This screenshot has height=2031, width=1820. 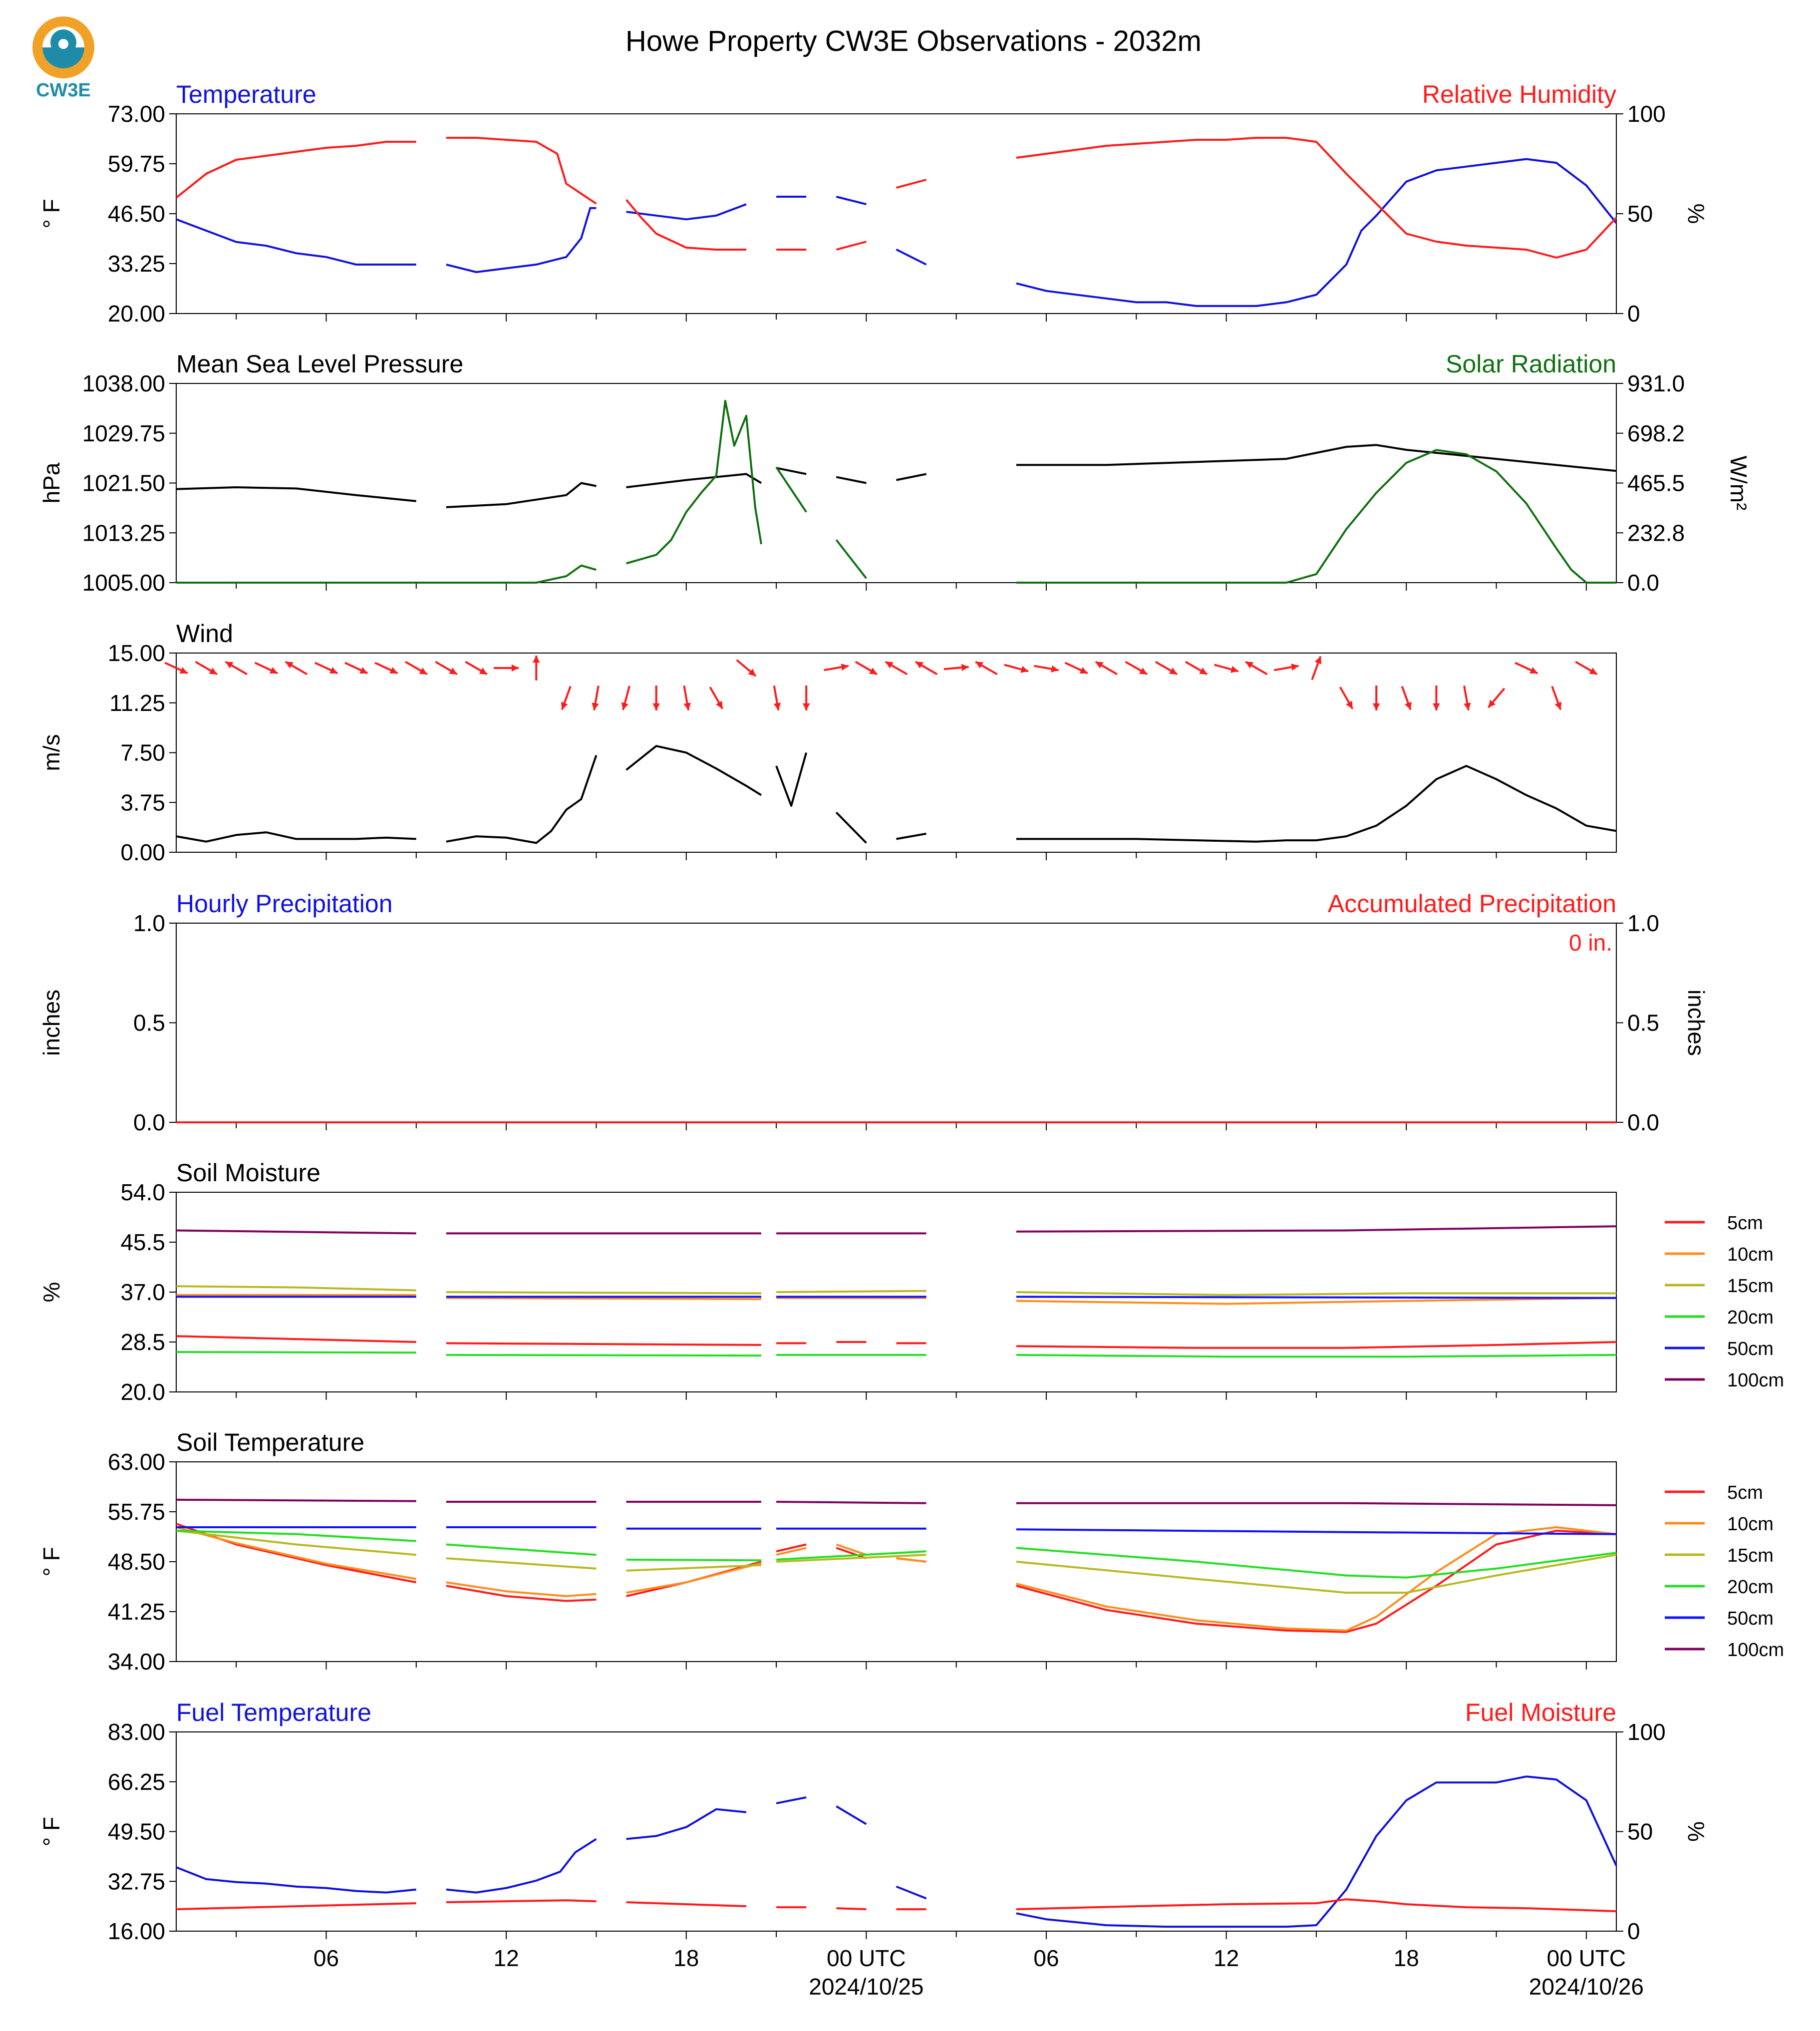 I want to click on y-tick-label-left: 28.5, so click(x=142, y=1342).